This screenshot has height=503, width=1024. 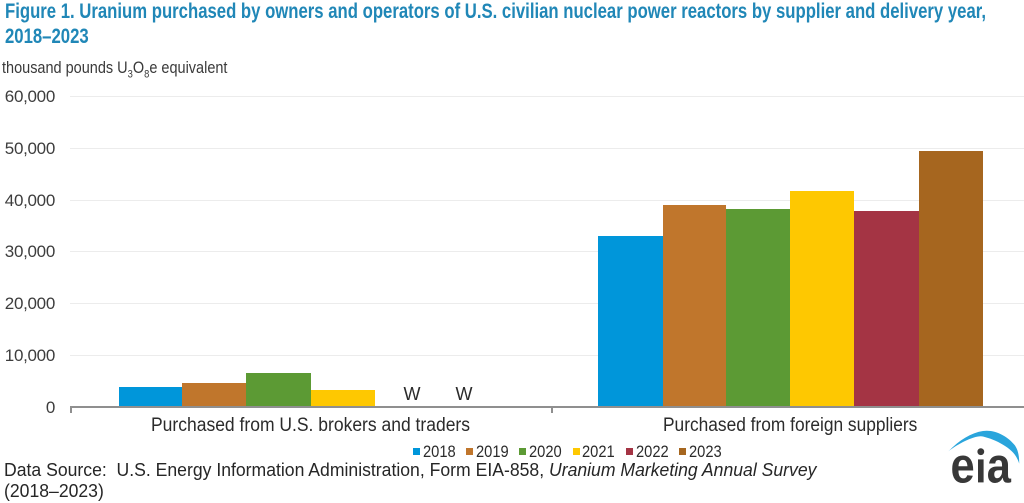 What do you see at coordinates (963, 465) in the screenshot?
I see `svg-text: e` at bounding box center [963, 465].